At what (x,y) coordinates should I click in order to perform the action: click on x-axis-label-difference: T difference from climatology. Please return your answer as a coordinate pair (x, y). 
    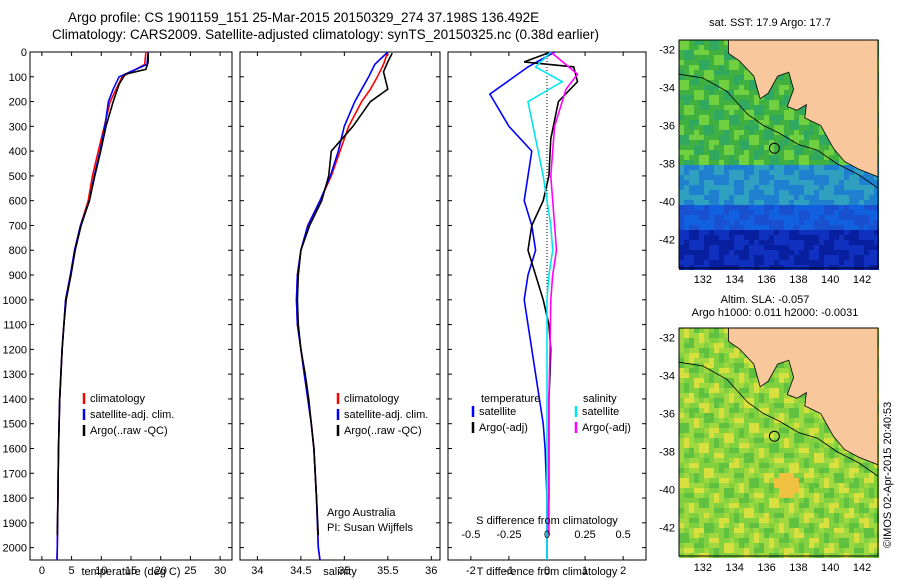
    Looking at the image, I should click on (547, 572).